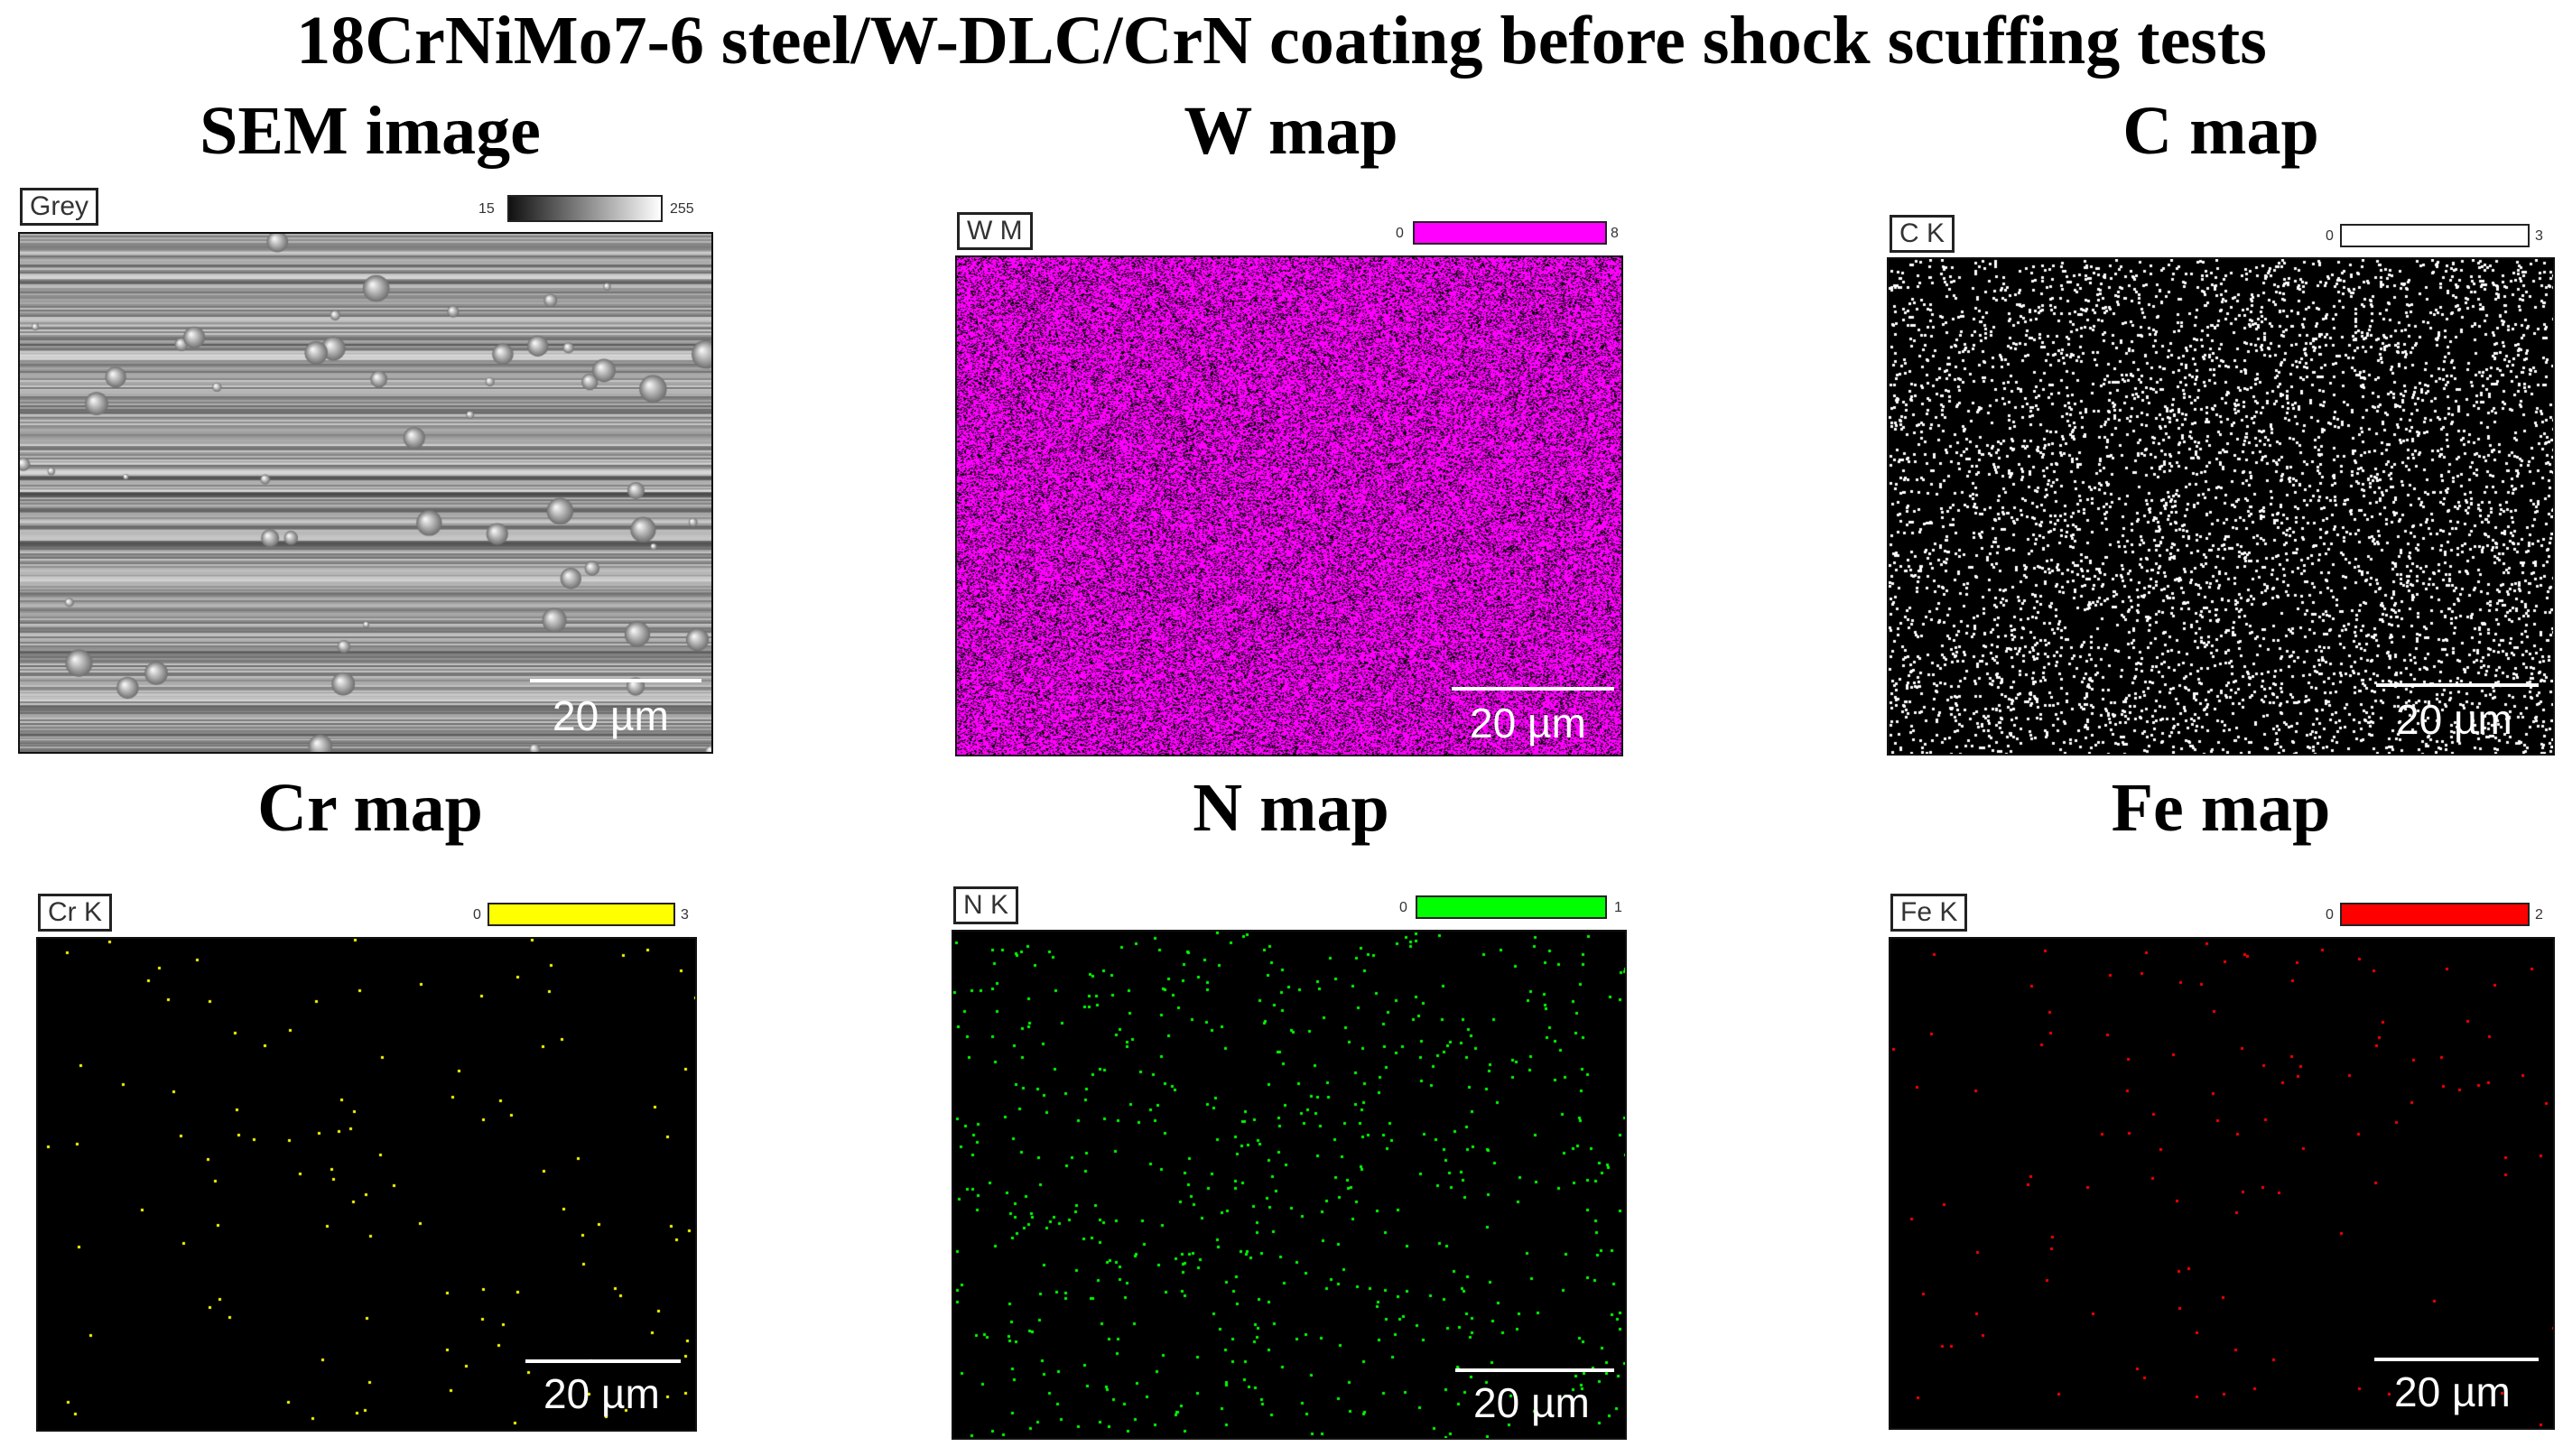 This screenshot has height=1456, width=2563. What do you see at coordinates (2457, 685) in the screenshot?
I see `scale-bar-c` at bounding box center [2457, 685].